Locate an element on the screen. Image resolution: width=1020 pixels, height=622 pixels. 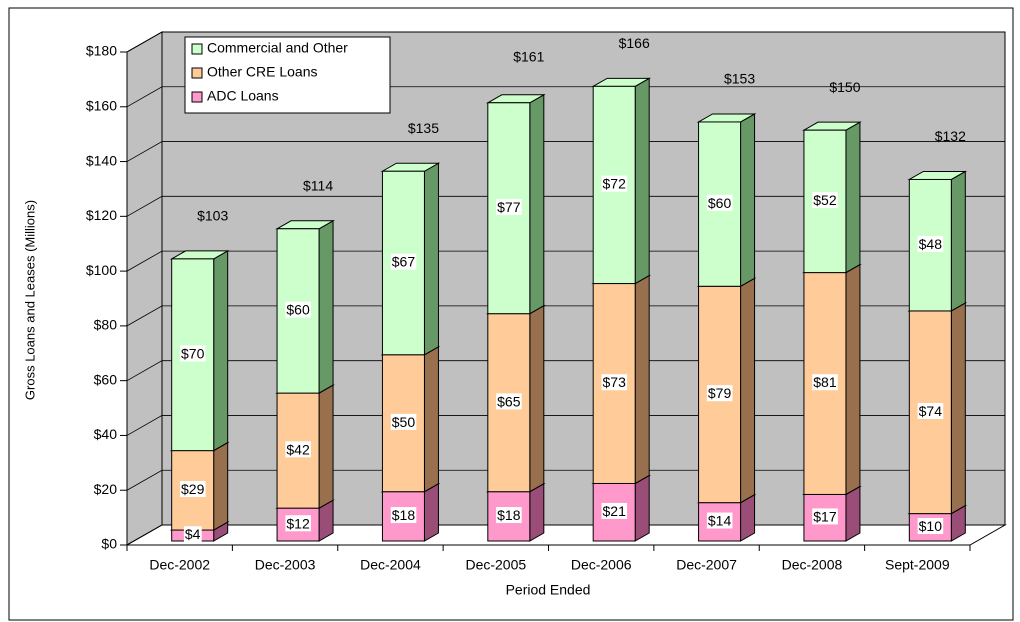
x-tick-label: Dec-2006 is located at coordinates (601, 565).